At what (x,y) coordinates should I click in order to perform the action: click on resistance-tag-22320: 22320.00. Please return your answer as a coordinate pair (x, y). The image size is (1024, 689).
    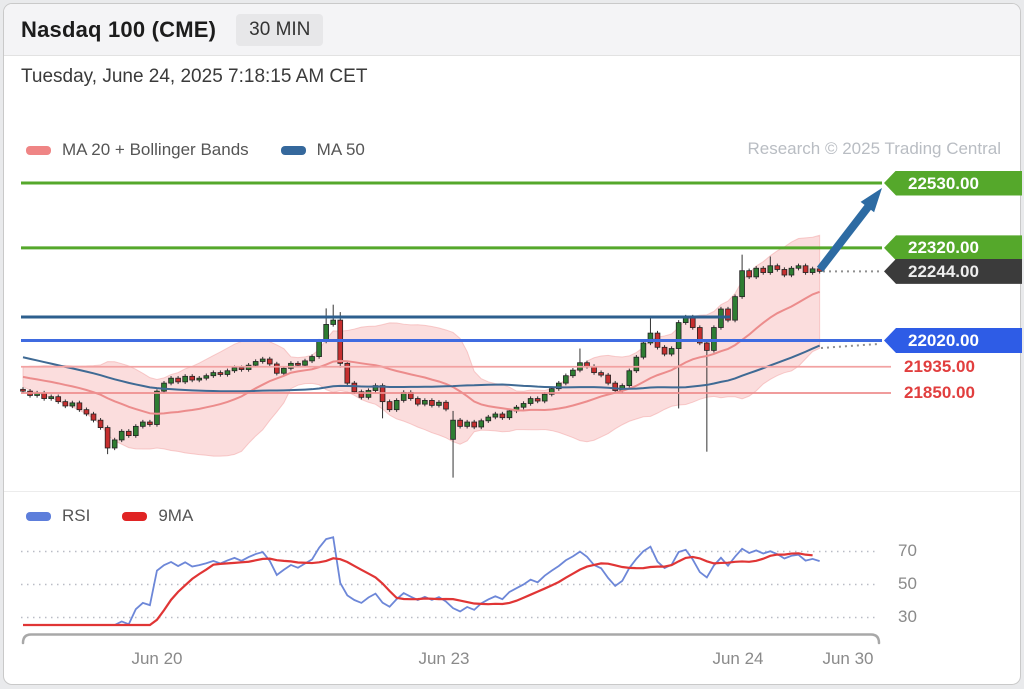
    Looking at the image, I should click on (953, 248).